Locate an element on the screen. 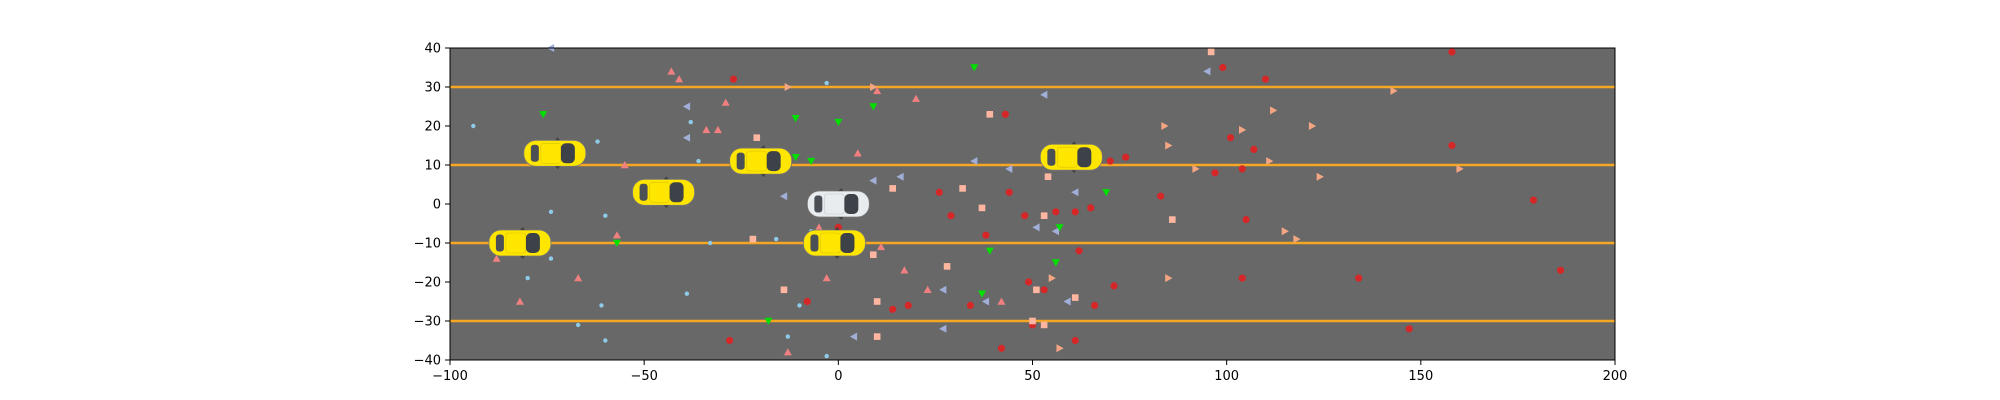 The height and width of the screenshot is (400, 2000). y-tick-label-6: 20 is located at coordinates (432, 127).